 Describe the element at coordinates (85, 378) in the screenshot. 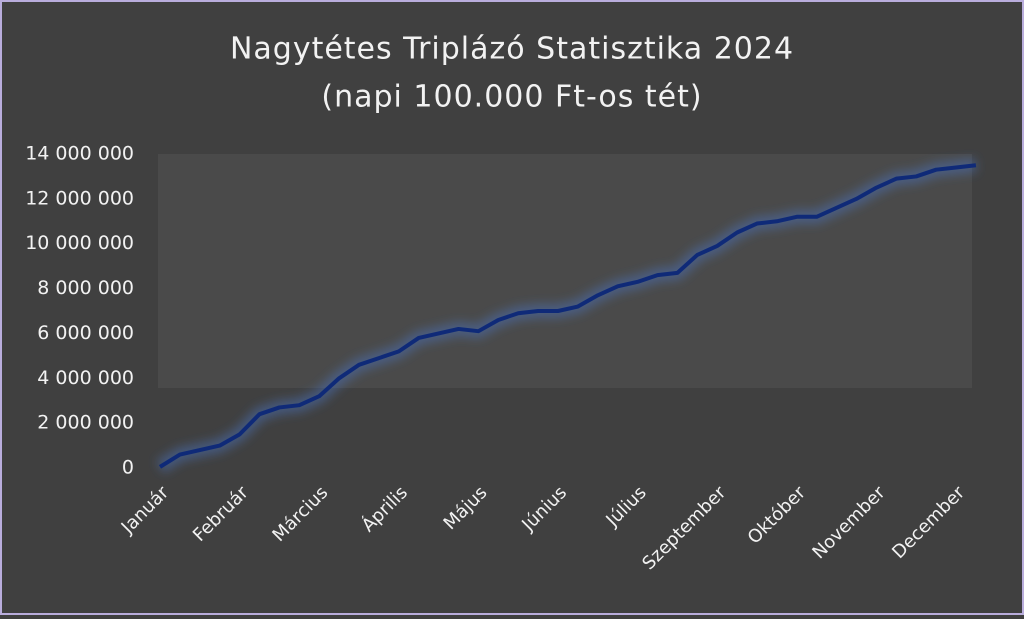

I see `y-tick-label: 4 000 000` at that location.